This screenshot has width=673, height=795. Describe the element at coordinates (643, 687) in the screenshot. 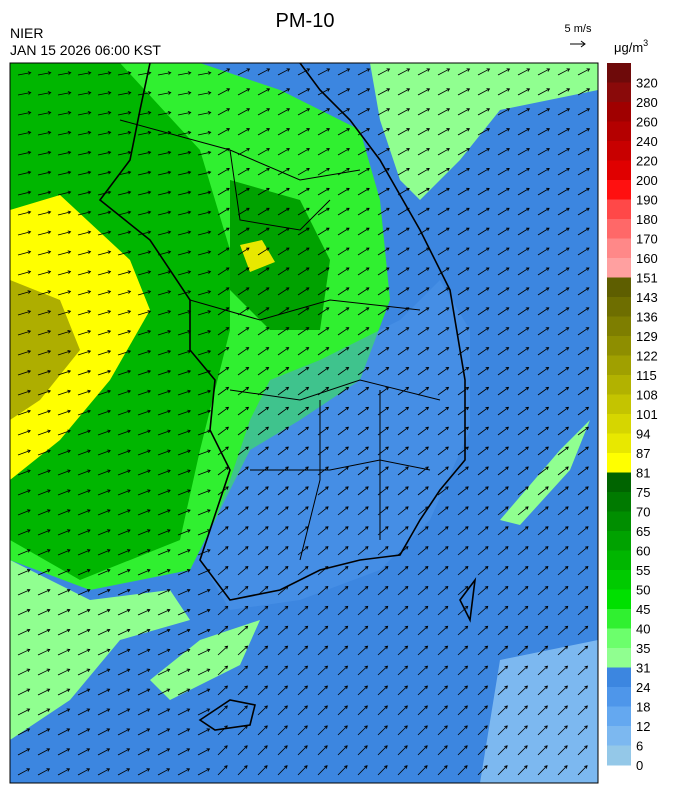

I see `colorbar-label: 24` at that location.